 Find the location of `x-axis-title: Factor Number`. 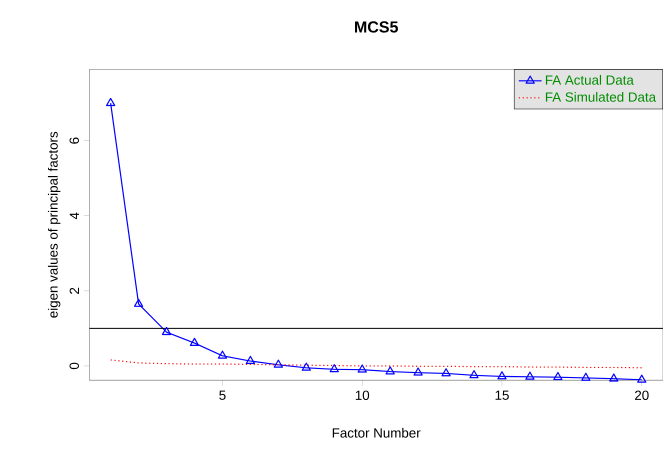

x-axis-title: Factor Number is located at coordinates (376, 433).